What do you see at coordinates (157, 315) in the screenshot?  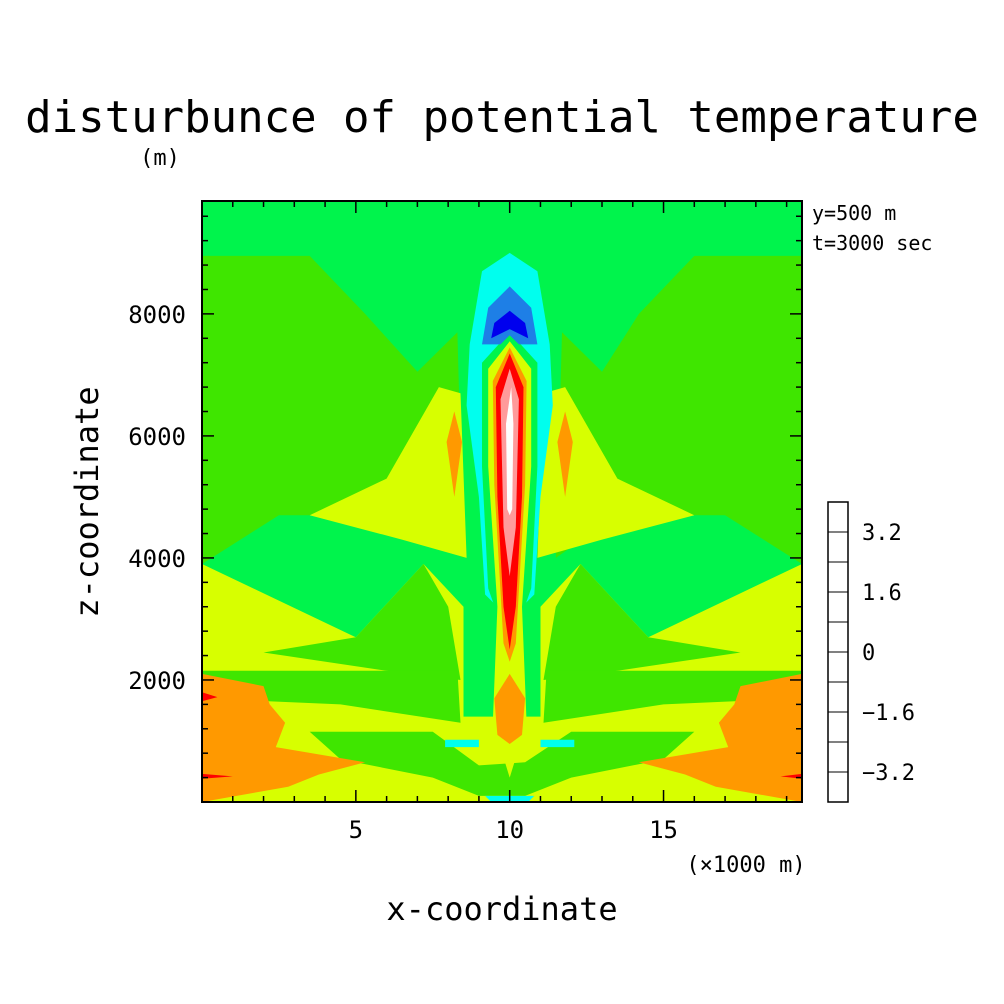 I see `y-tick-label: 8000` at bounding box center [157, 315].